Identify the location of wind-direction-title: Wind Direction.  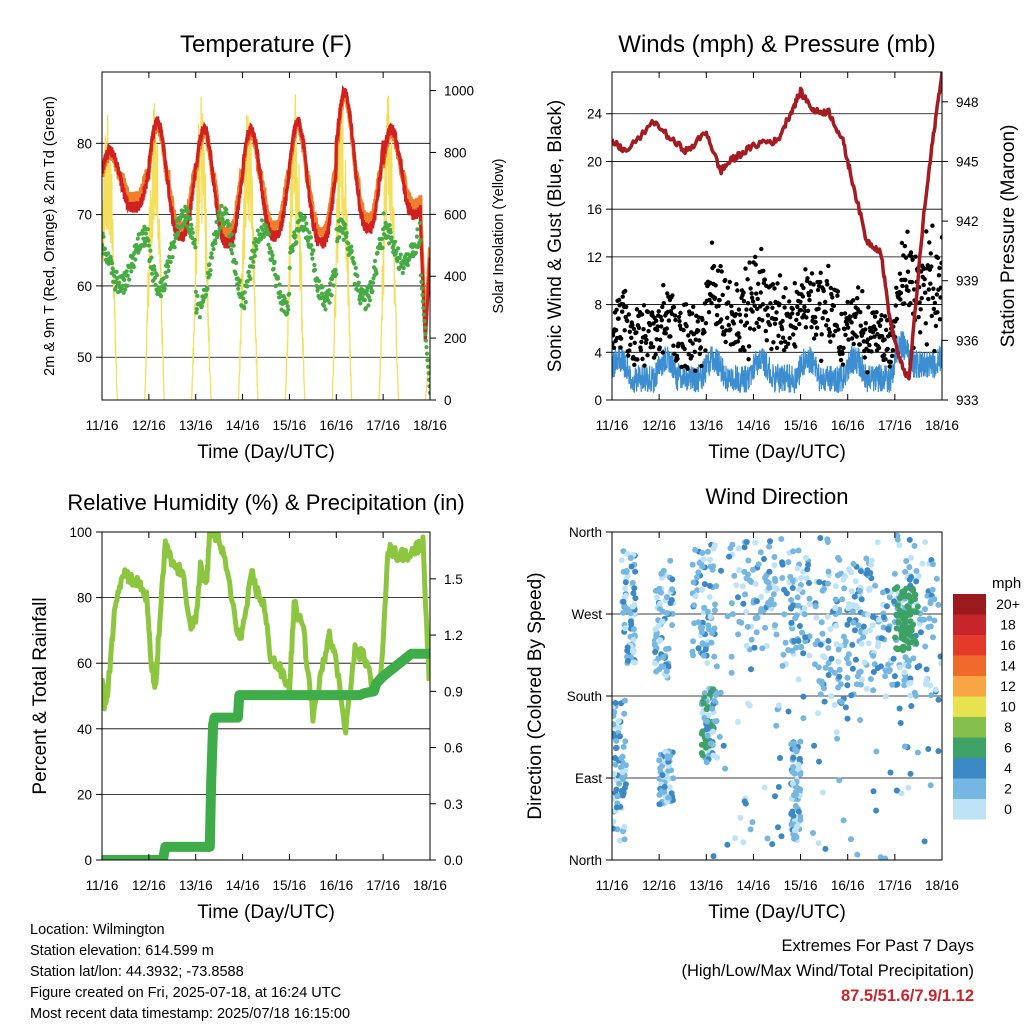
(776, 496).